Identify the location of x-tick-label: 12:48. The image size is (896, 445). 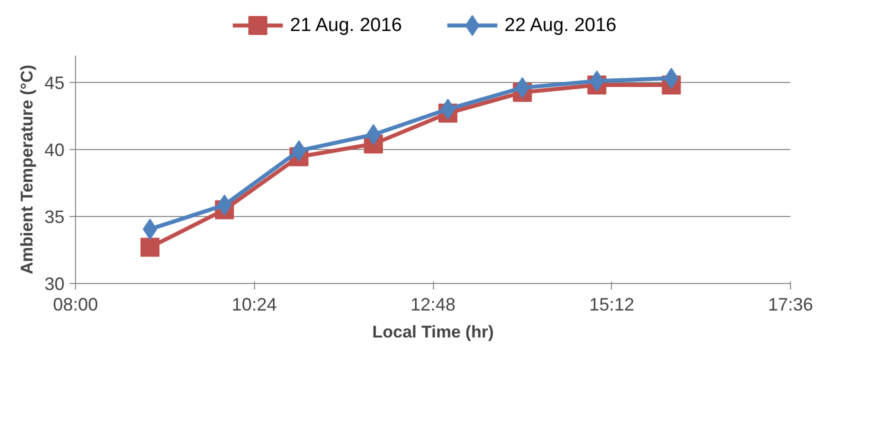
(433, 304).